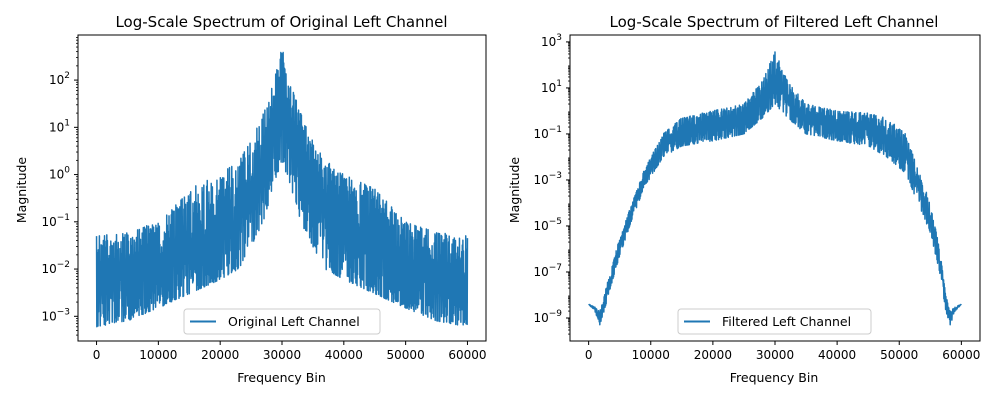 This screenshot has width=1000, height=400. What do you see at coordinates (551, 41) in the screenshot?
I see `y-tick-label: 10³` at bounding box center [551, 41].